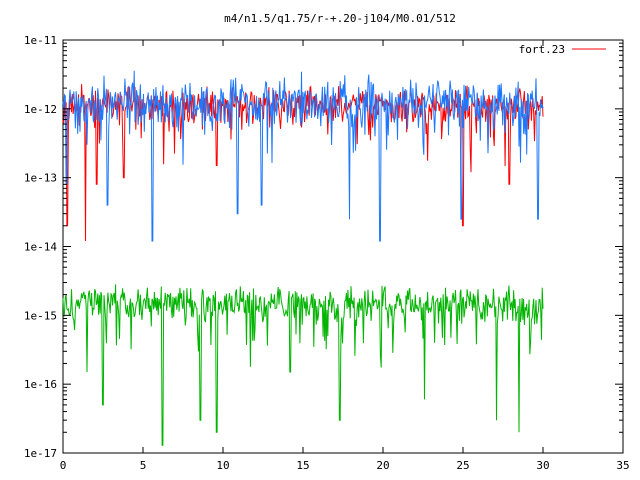 The width and height of the screenshot is (640, 480). Describe the element at coordinates (63, 465) in the screenshot. I see `x-tick-label: 0` at that location.